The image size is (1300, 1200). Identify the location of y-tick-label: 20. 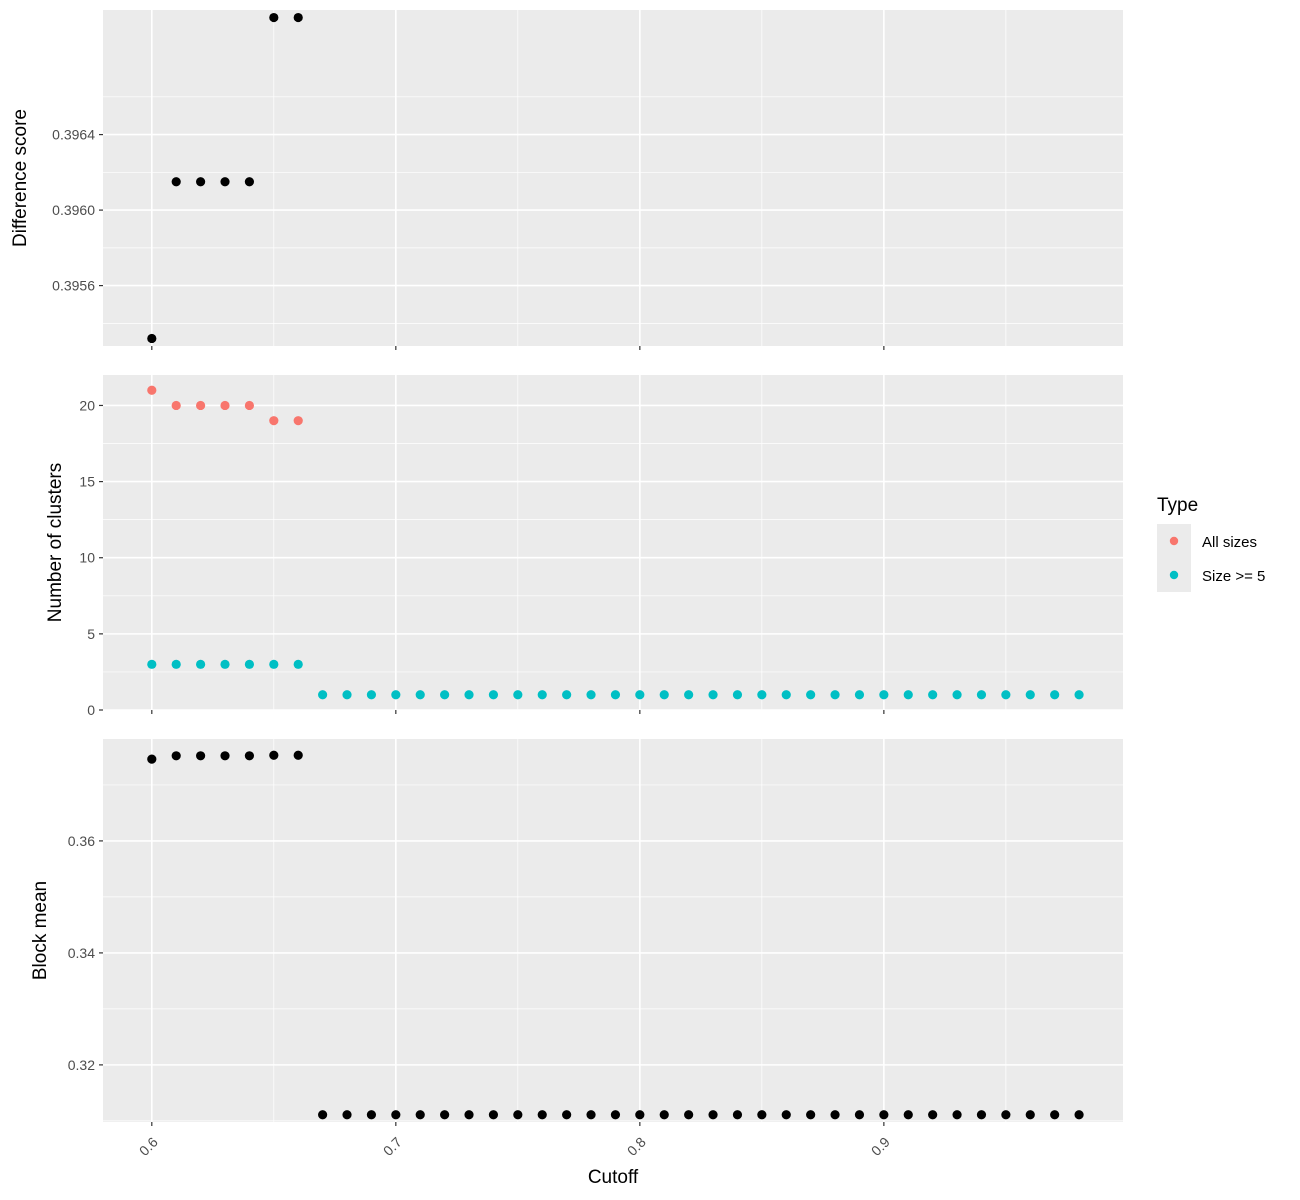
(87, 405).